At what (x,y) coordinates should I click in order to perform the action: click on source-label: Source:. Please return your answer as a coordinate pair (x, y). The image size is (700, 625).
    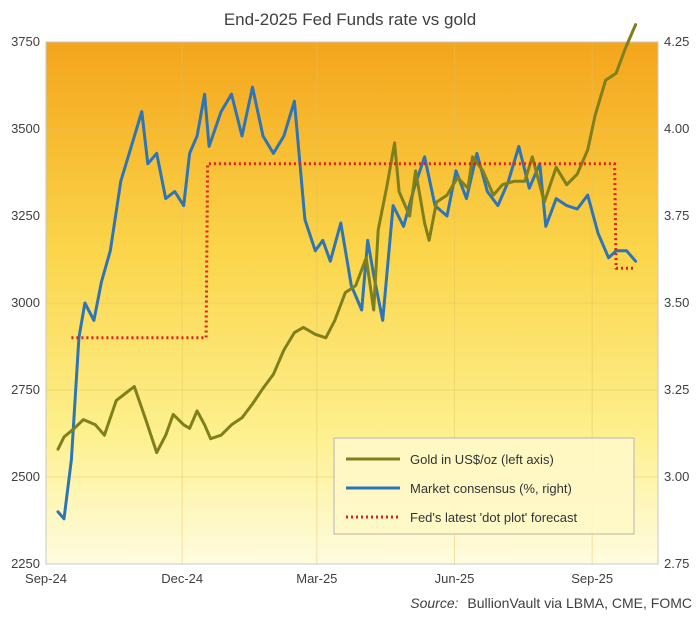
    Looking at the image, I should click on (434, 603).